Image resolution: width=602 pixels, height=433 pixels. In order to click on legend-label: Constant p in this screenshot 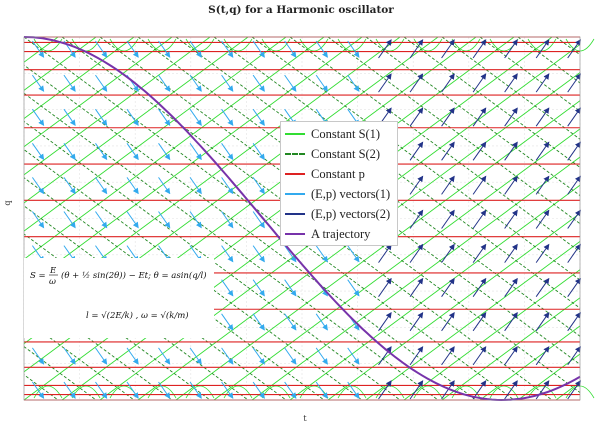, I will do `click(338, 173)`.